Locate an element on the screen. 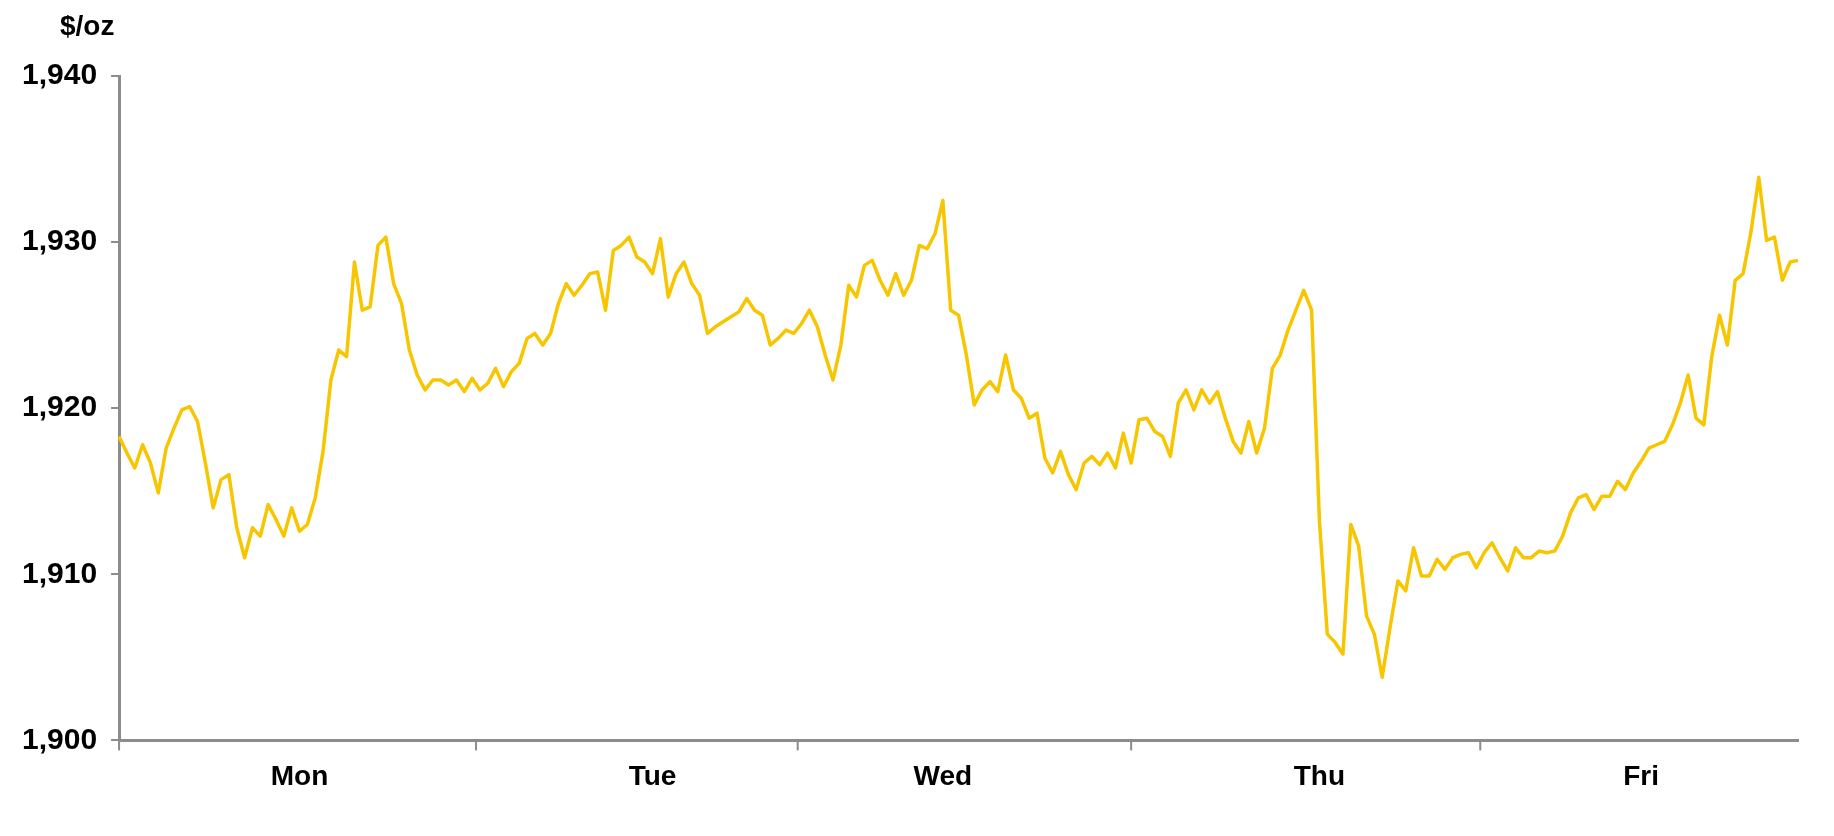 The width and height of the screenshot is (1834, 836). y-axis-title: $/oz is located at coordinates (87, 26).